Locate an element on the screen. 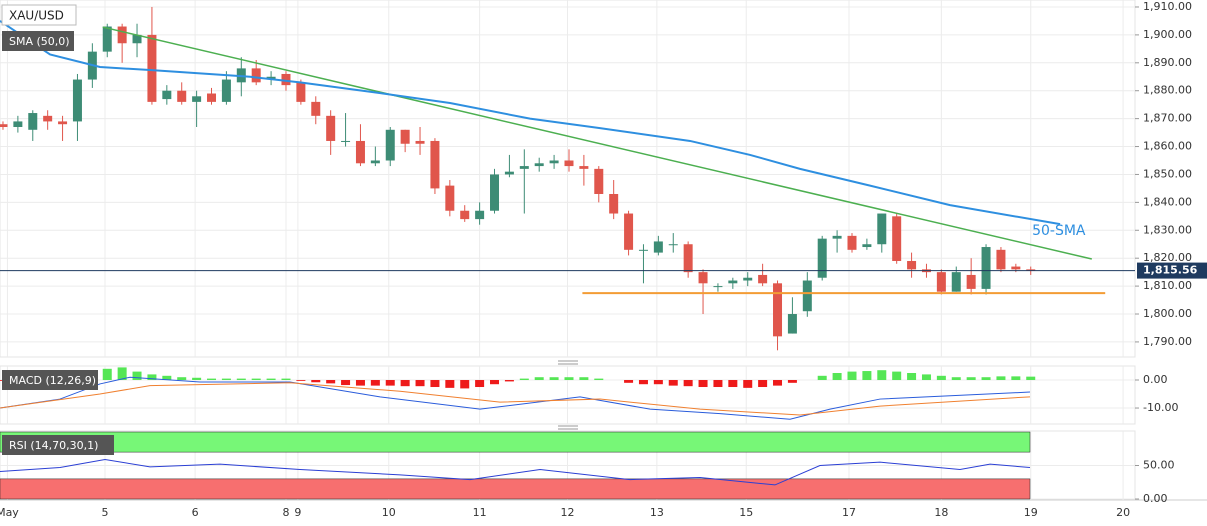 Image resolution: width=1207 pixels, height=526 pixels. x-tick-label: 6 is located at coordinates (195, 512).